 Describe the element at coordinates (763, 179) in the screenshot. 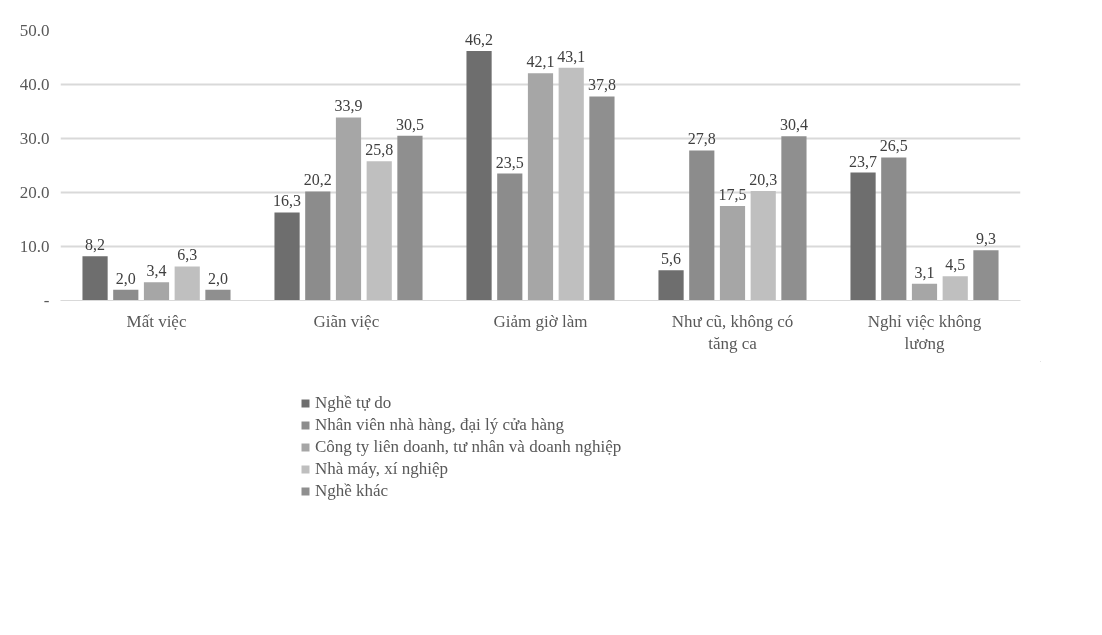

I see `data-label: 20,3` at that location.